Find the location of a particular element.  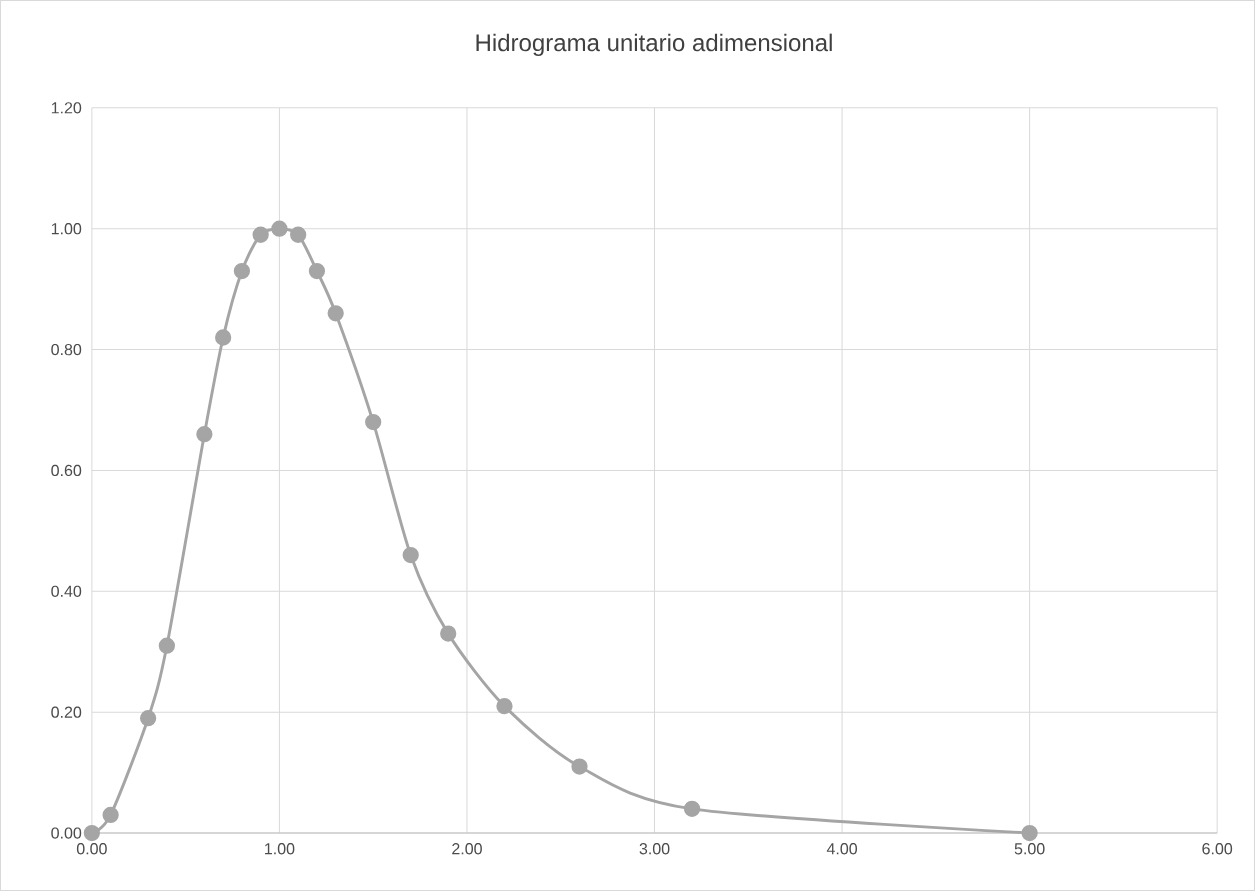

x-tick-label: 5.00 is located at coordinates (1029, 849).